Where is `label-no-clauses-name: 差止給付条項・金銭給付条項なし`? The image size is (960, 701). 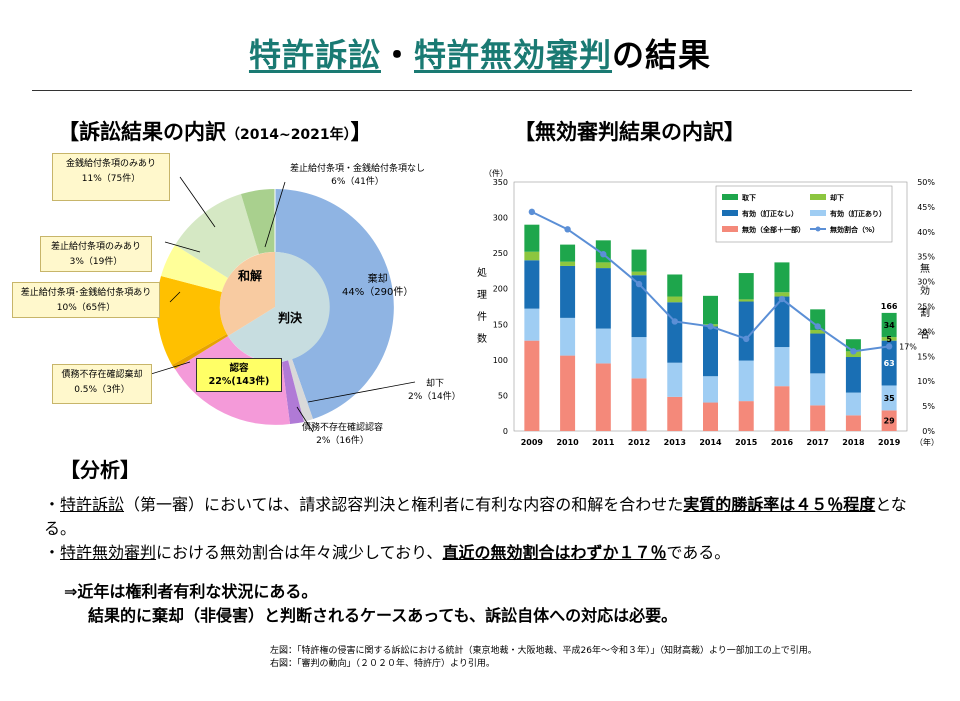
label-no-clauses-name: 差止給付条項・金銭給付条項なし is located at coordinates (358, 169).